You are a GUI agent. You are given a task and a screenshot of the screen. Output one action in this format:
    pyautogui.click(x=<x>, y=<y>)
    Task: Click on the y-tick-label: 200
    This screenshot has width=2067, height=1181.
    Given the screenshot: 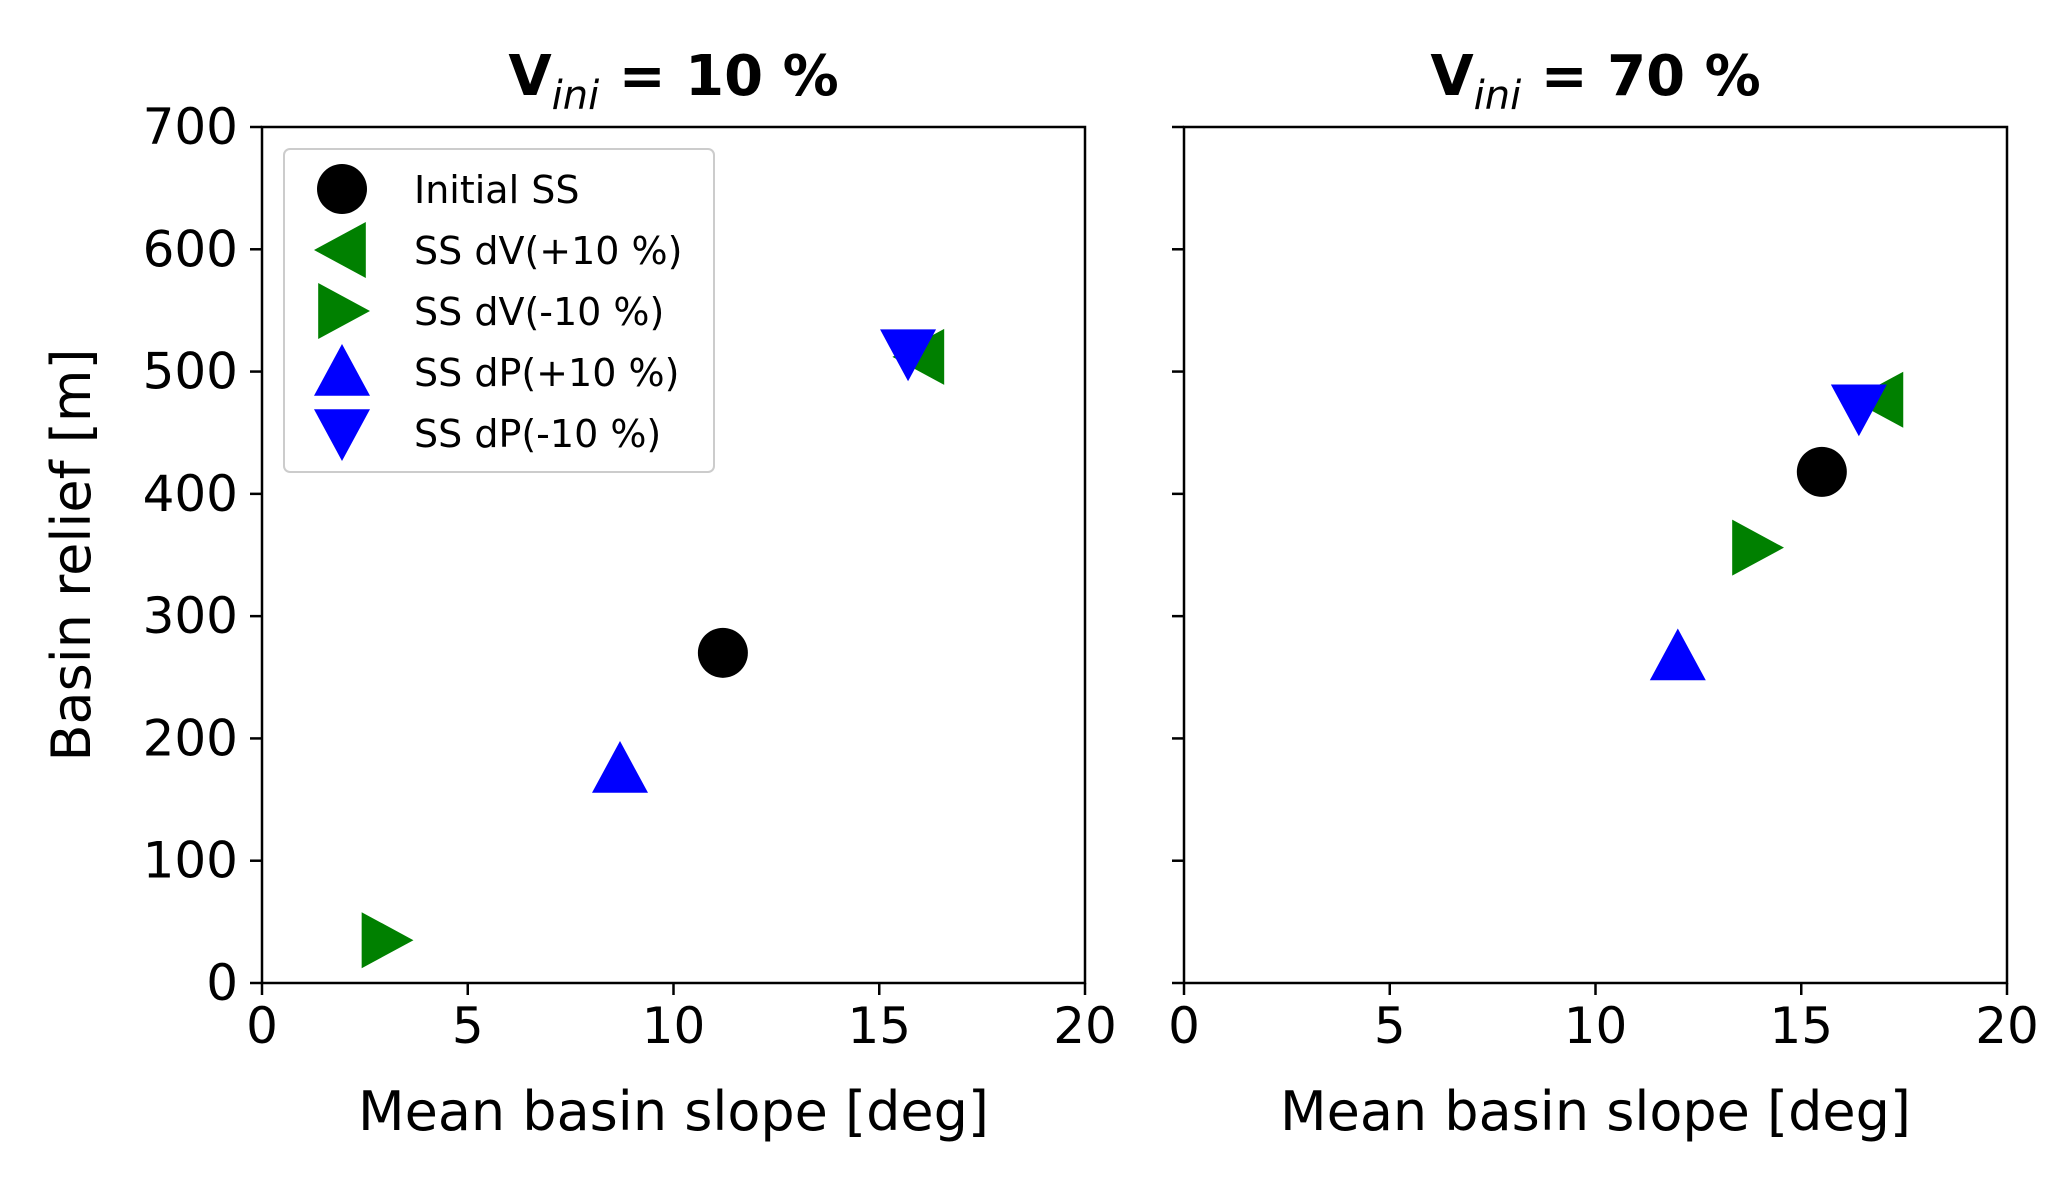 What is the action you would take?
    pyautogui.click(x=190, y=738)
    